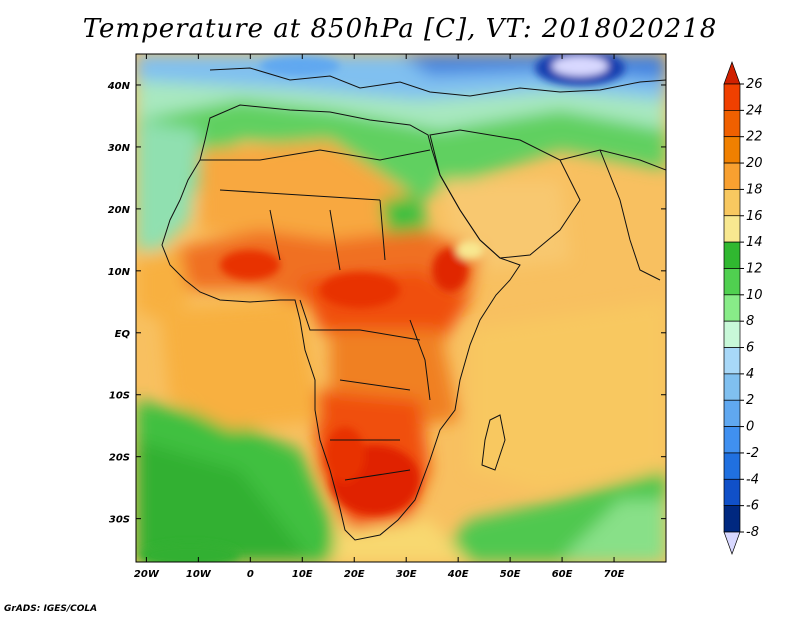 The width and height of the screenshot is (800, 618). I want to click on colorbar-label: 16, so click(754, 216).